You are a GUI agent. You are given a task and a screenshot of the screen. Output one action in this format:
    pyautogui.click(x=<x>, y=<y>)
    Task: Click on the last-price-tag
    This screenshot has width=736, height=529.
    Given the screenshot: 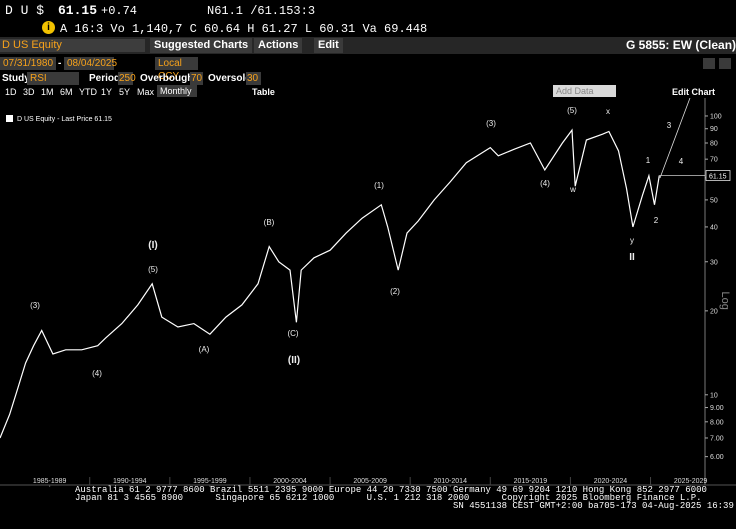 What is the action you would take?
    pyautogui.click(x=718, y=175)
    